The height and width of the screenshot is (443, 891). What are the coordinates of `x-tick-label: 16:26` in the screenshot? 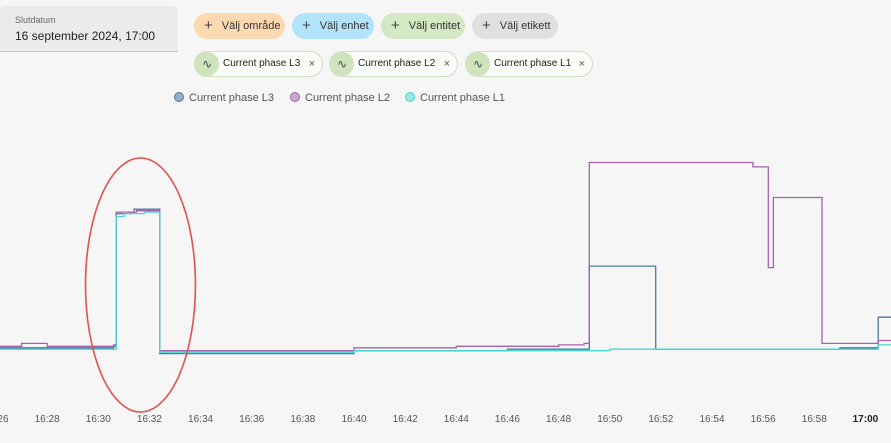 It's located at (4, 419).